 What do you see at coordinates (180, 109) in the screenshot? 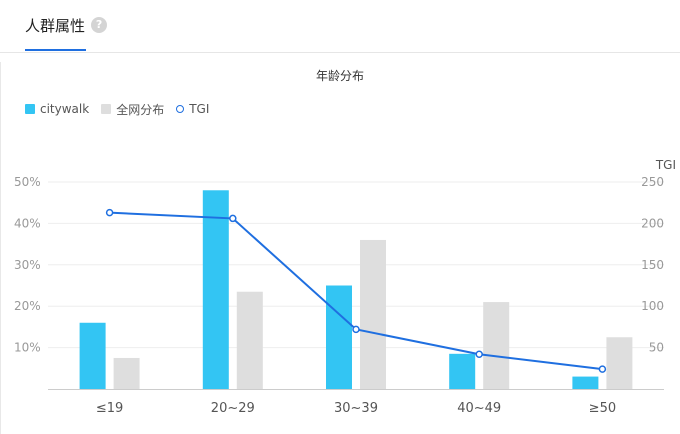
I see `legend-marker-tgi` at bounding box center [180, 109].